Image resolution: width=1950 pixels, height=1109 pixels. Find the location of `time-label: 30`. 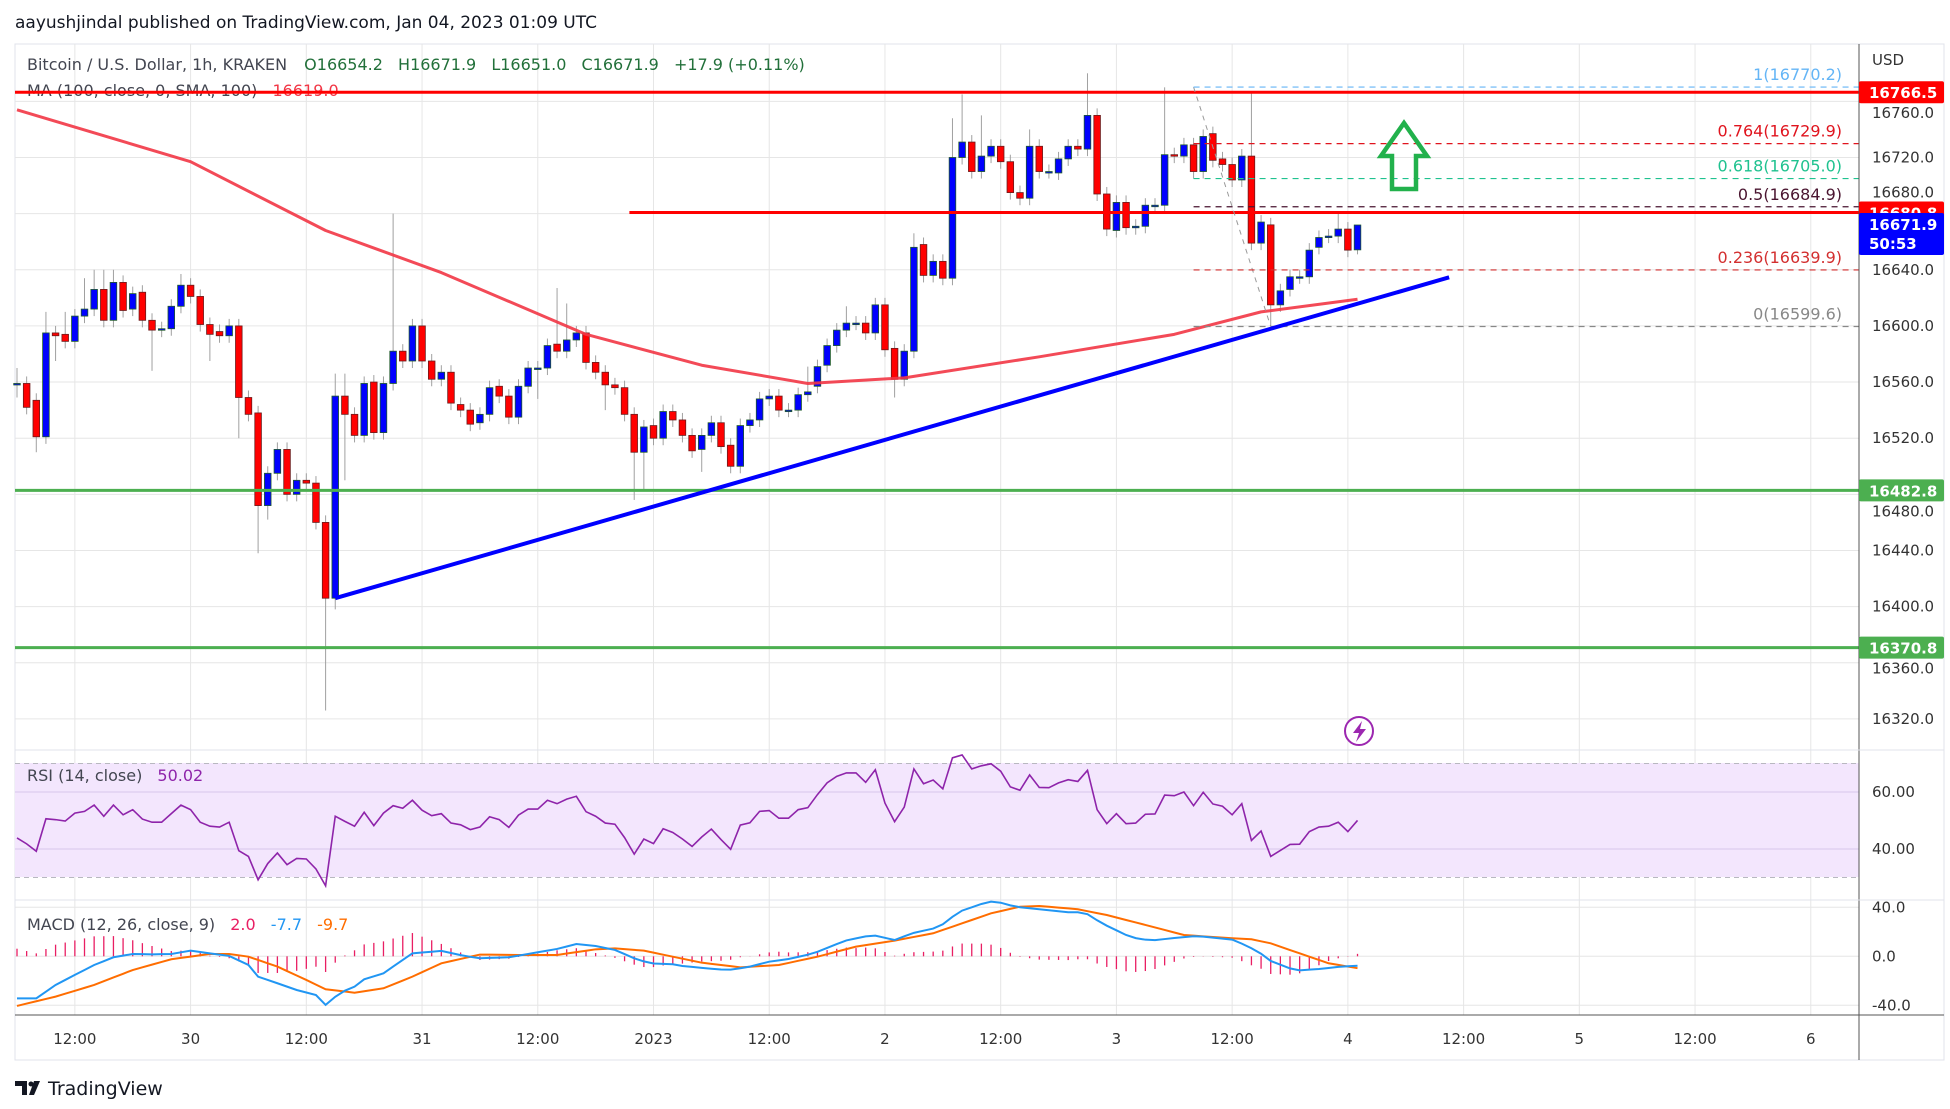

time-label: 30 is located at coordinates (190, 1039).